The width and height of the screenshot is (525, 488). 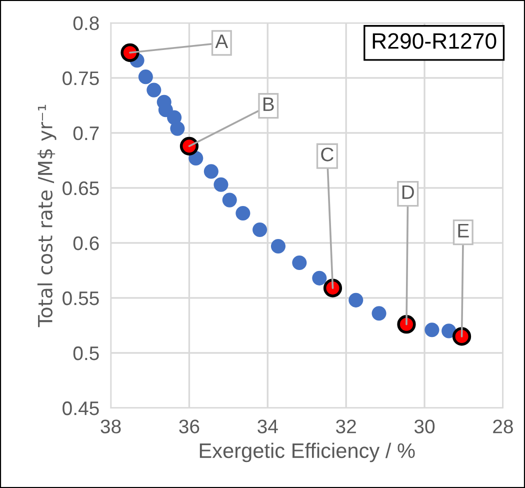 I want to click on x-tick-label: 28, so click(x=503, y=427).